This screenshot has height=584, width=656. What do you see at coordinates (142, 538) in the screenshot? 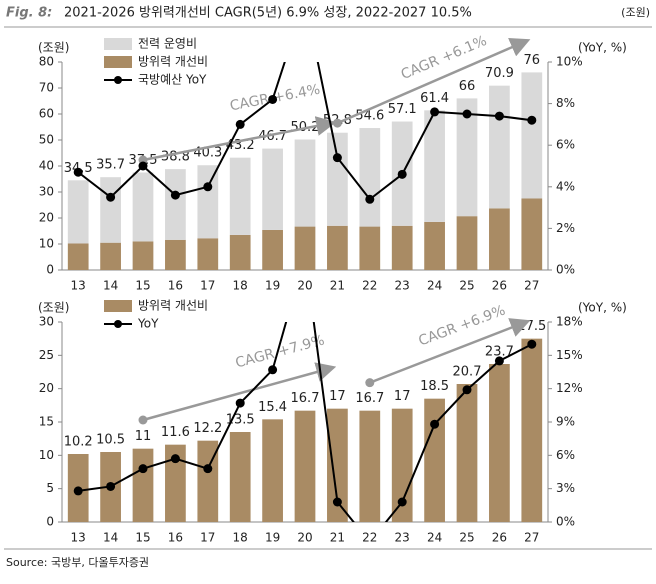
I see `x-tick-label: 15` at bounding box center [142, 538].